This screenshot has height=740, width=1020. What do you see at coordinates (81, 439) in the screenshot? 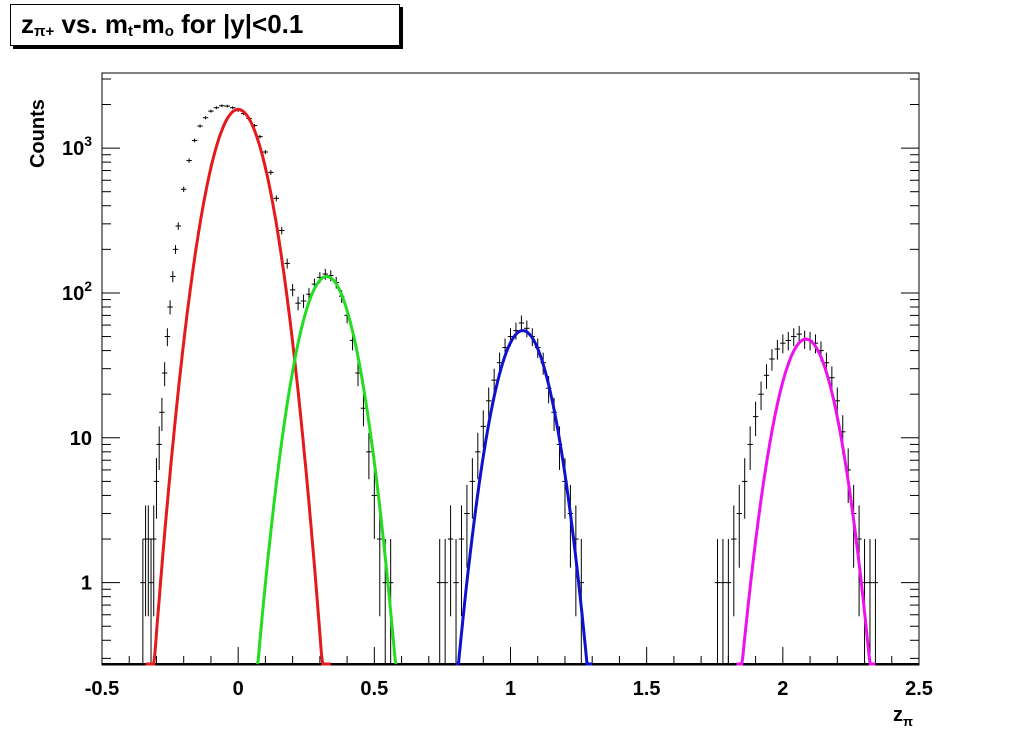
I see `y-tick-label: 10` at bounding box center [81, 439].